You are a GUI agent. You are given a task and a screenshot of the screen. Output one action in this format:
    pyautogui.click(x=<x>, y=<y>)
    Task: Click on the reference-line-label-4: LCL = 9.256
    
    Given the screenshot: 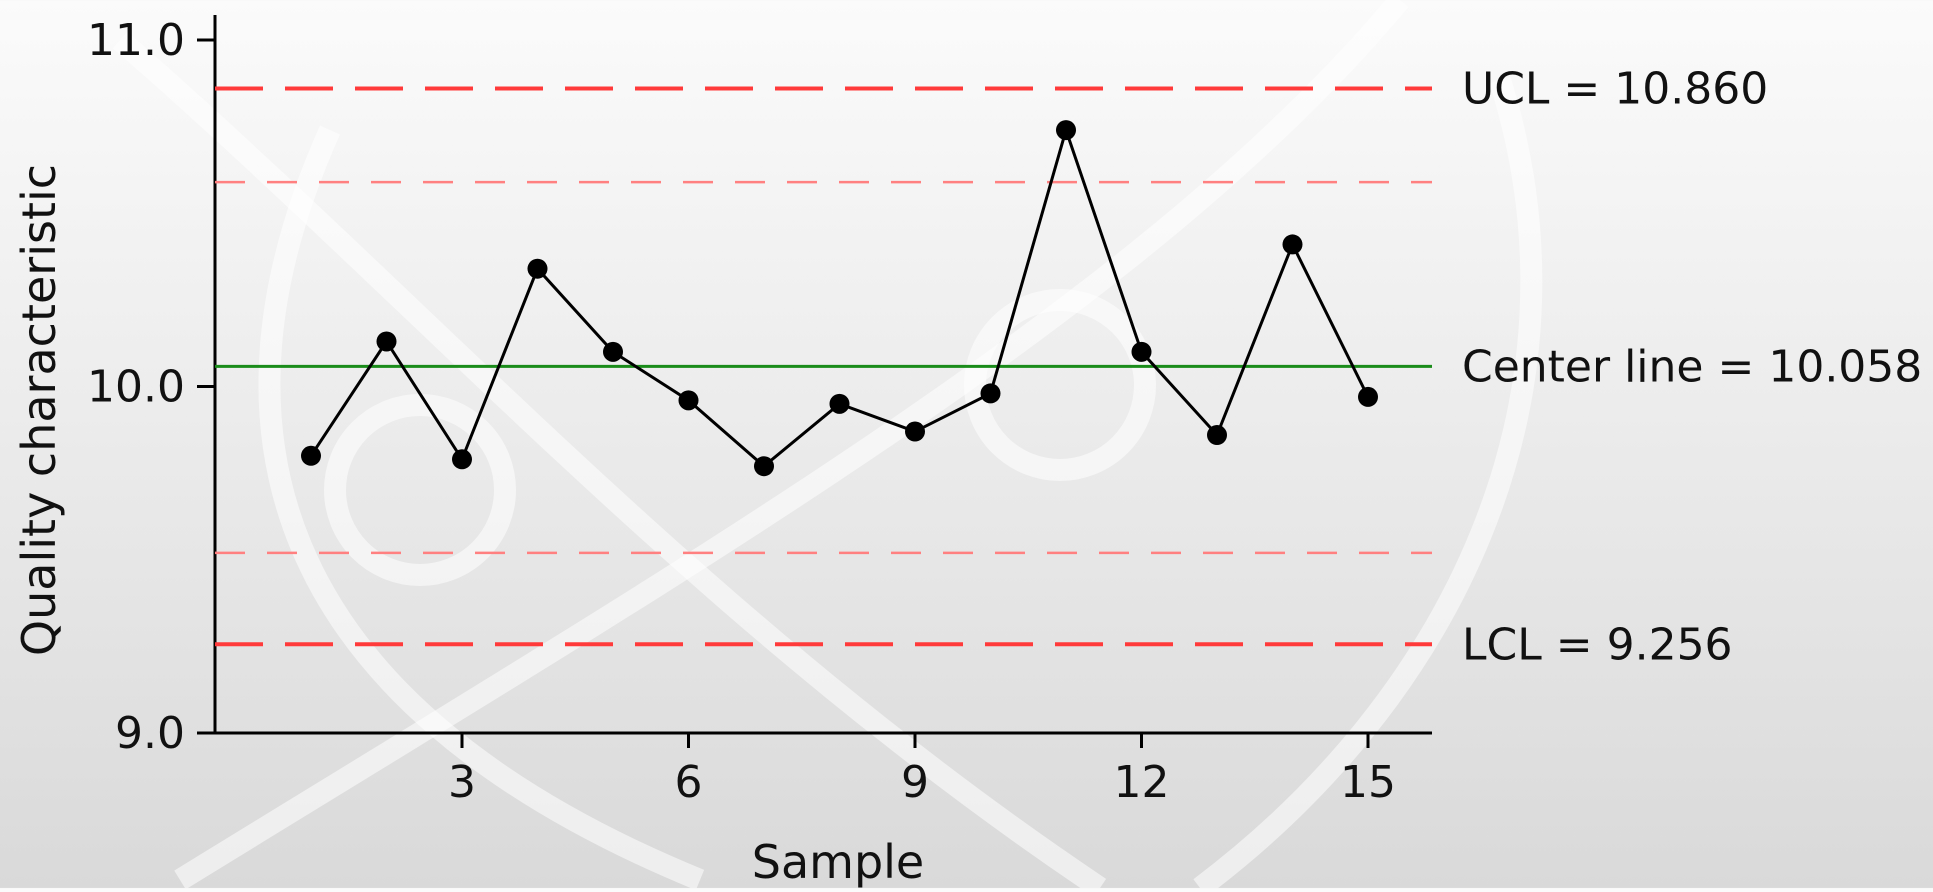 What is the action you would take?
    pyautogui.click(x=1597, y=644)
    